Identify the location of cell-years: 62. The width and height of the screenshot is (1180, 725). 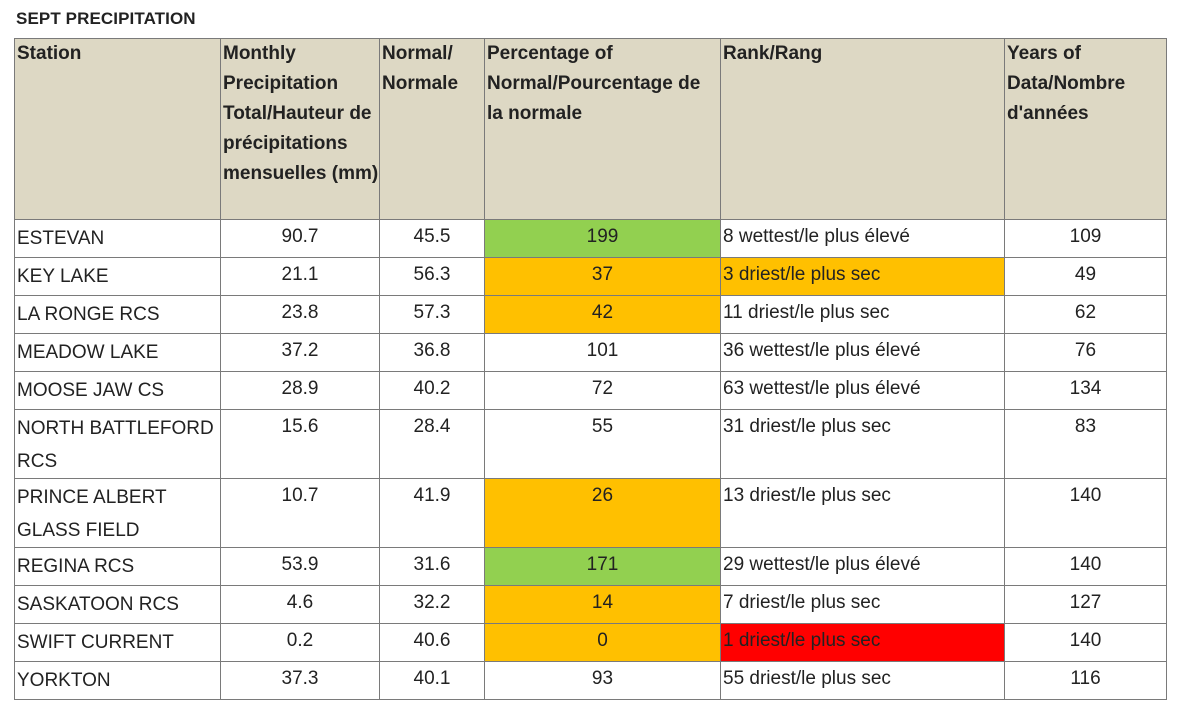
(1085, 314).